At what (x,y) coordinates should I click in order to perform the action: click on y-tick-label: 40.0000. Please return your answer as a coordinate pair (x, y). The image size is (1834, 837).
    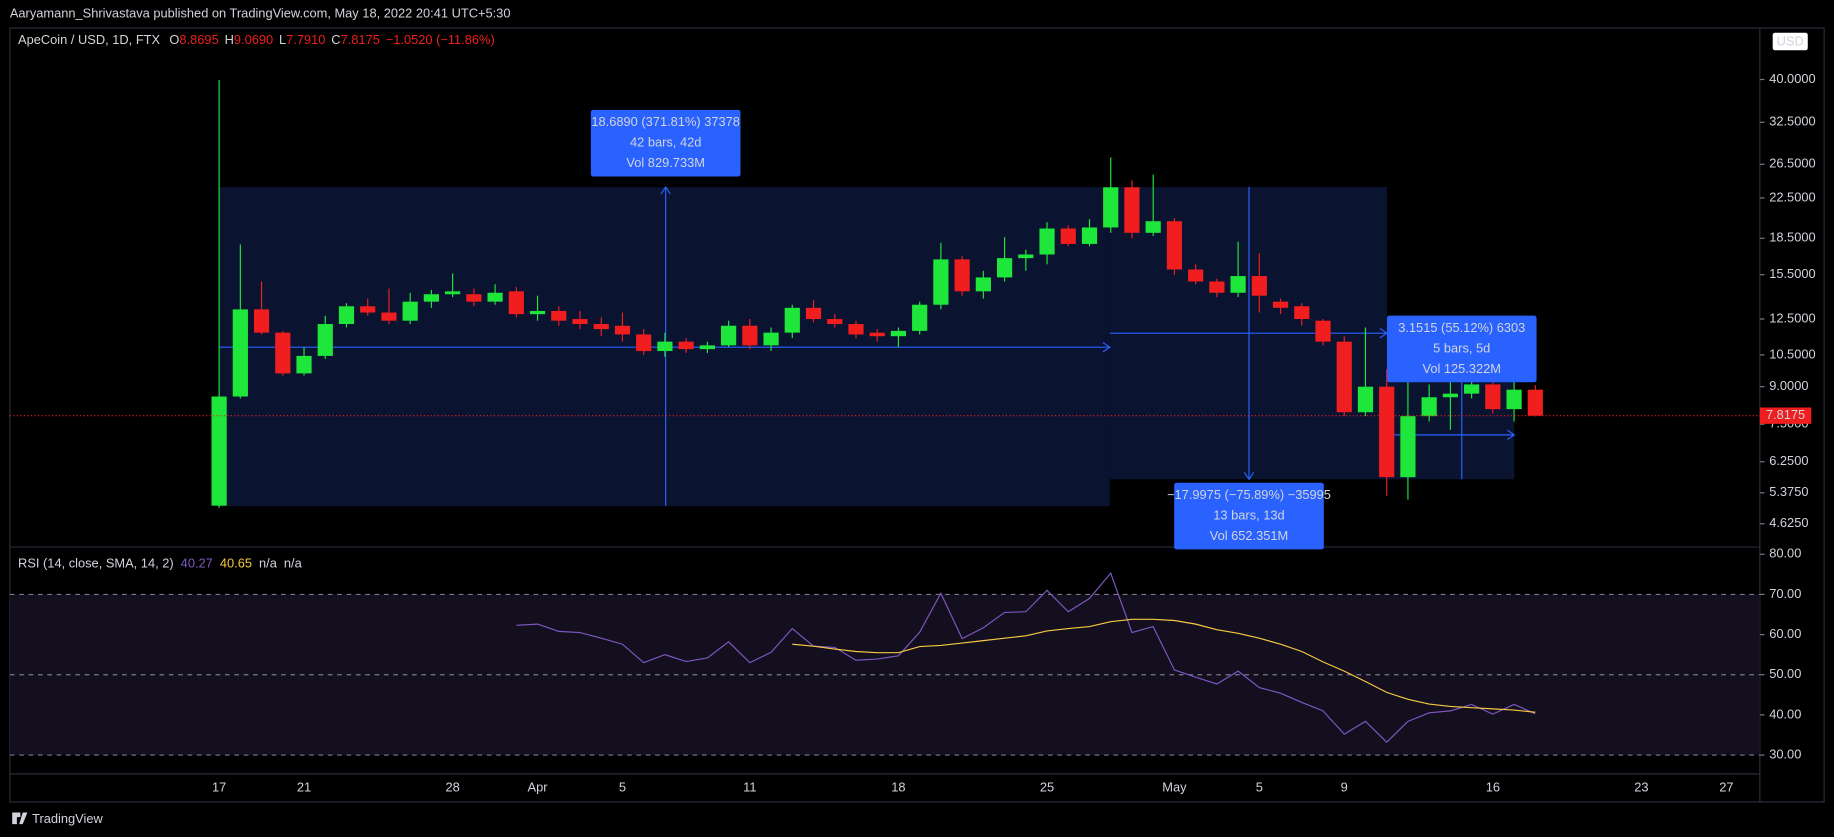
    Looking at the image, I should click on (1792, 78).